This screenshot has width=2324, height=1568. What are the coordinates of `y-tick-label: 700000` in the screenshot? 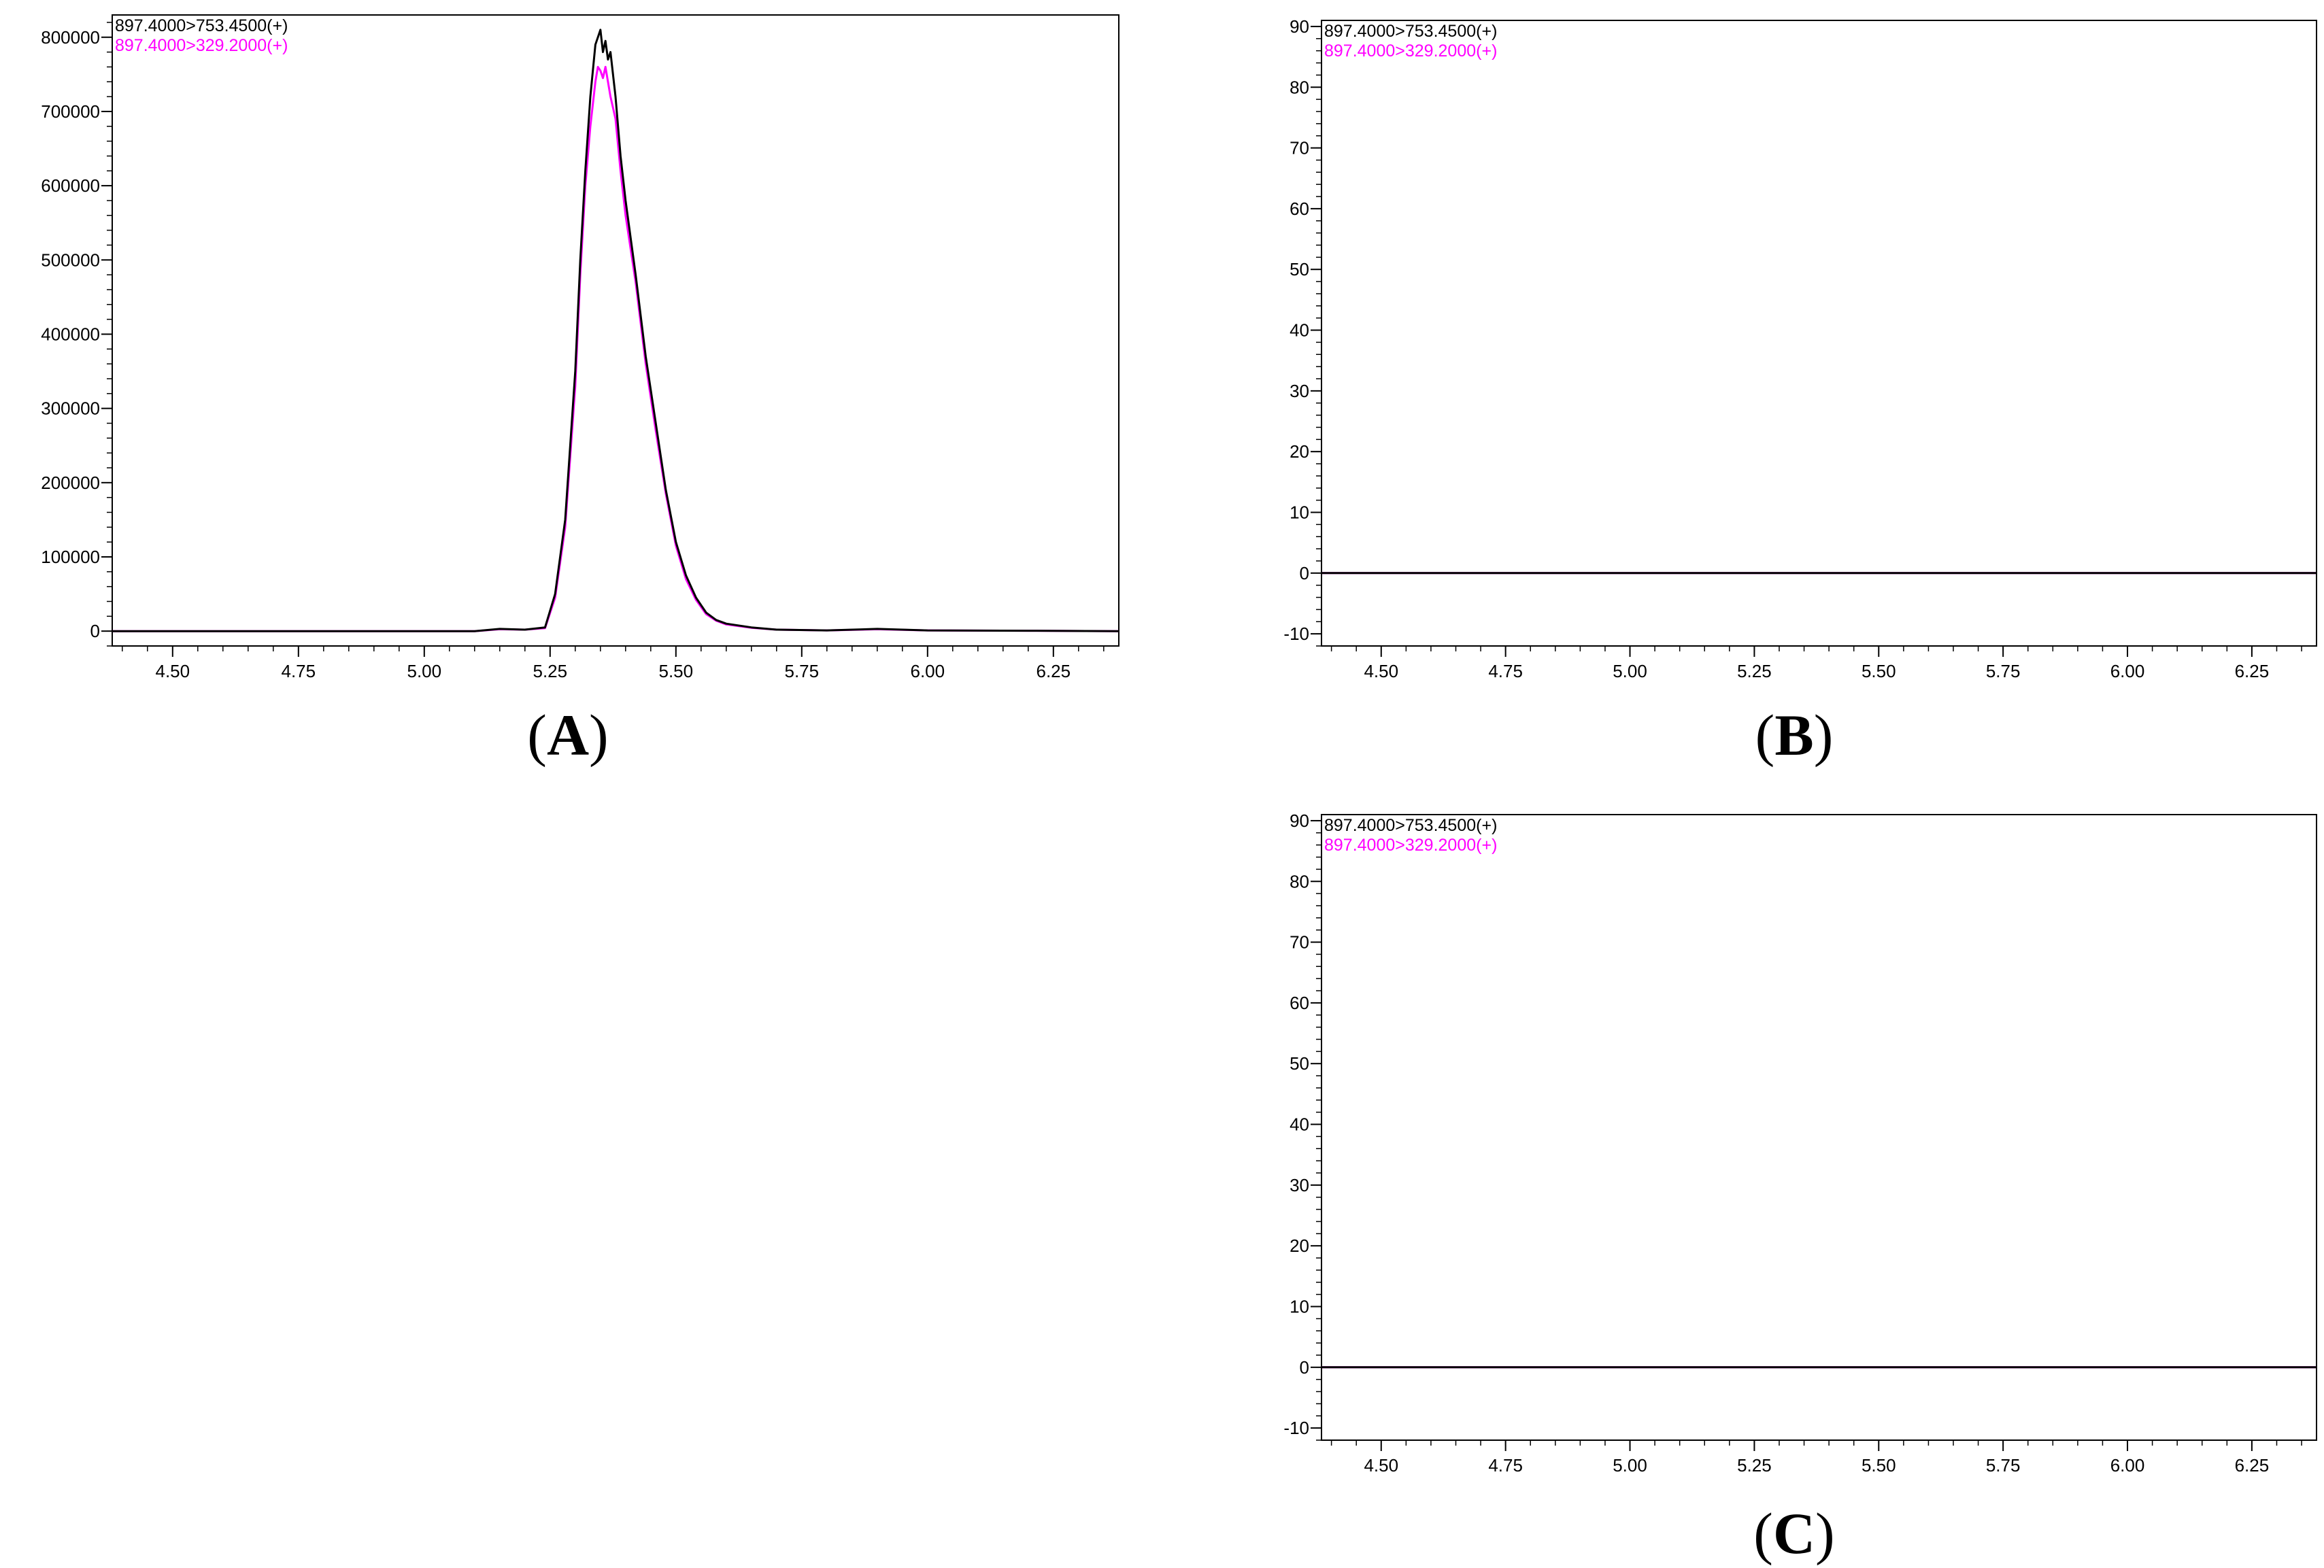 It's located at (70, 111).